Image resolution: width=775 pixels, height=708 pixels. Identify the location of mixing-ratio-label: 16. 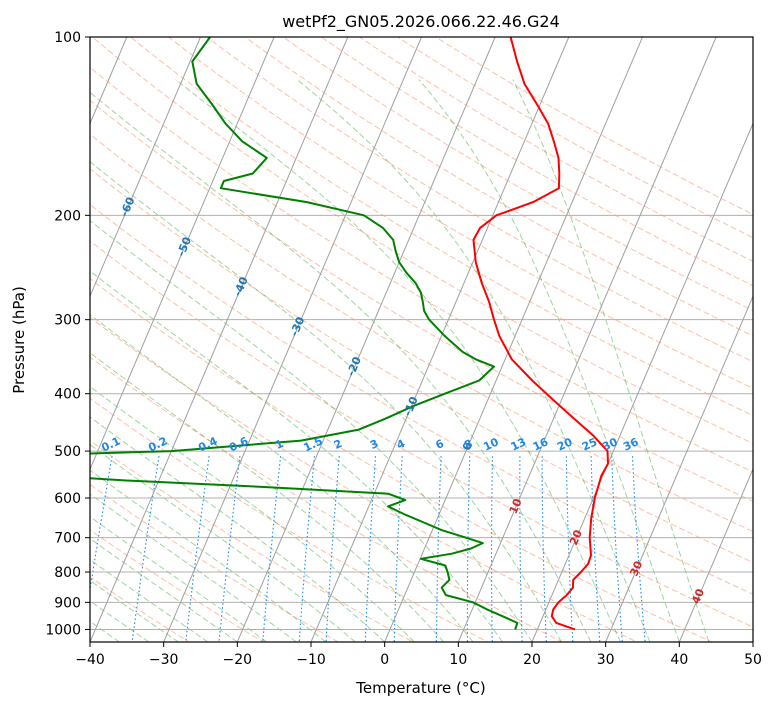
(541, 444).